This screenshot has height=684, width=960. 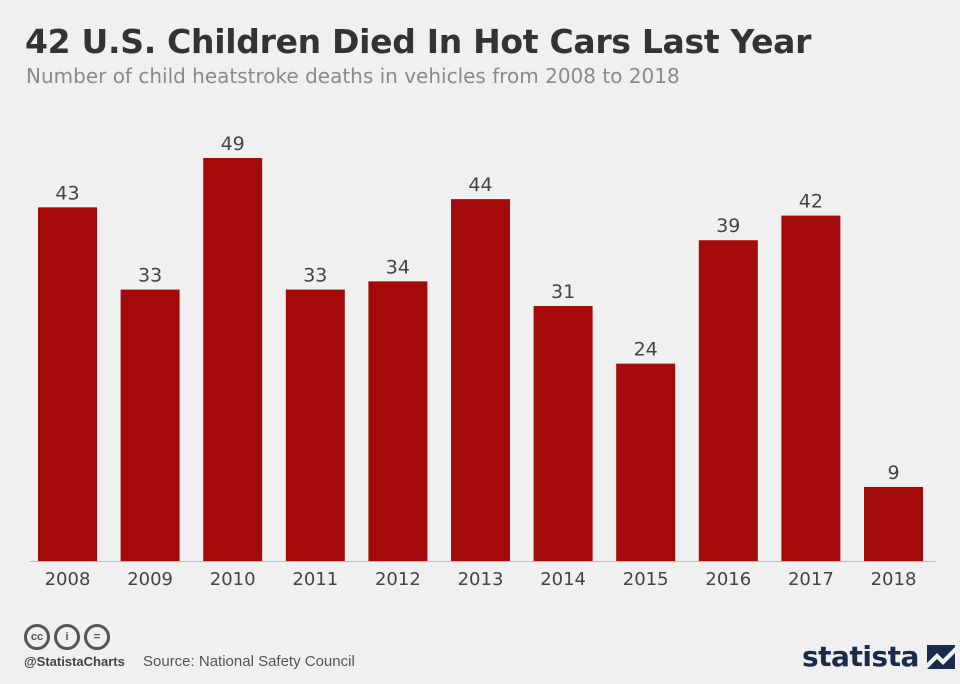 What do you see at coordinates (894, 579) in the screenshot?
I see `x-tick-label-2018: 2018` at bounding box center [894, 579].